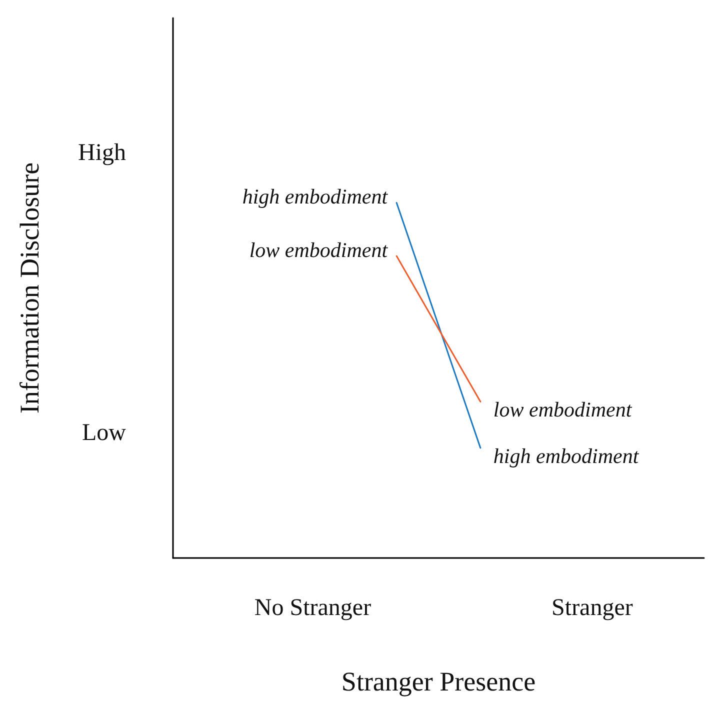 The width and height of the screenshot is (715, 715). Describe the element at coordinates (104, 433) in the screenshot. I see `text: Low` at that location.